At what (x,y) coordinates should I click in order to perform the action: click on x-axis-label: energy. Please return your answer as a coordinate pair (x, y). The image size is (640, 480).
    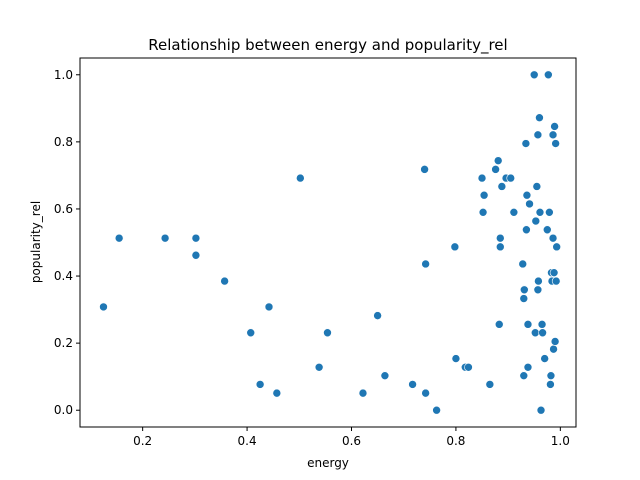
    Looking at the image, I should click on (328, 463).